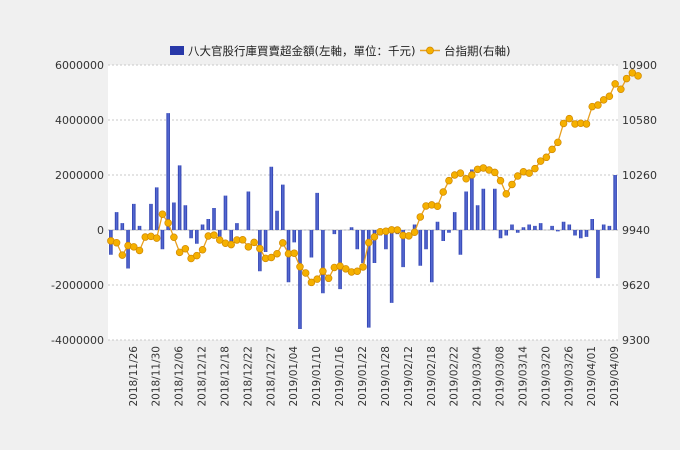  Describe the element at coordinates (271, 376) in the screenshot. I see `x-tick-label: 2018/12/27` at that location.